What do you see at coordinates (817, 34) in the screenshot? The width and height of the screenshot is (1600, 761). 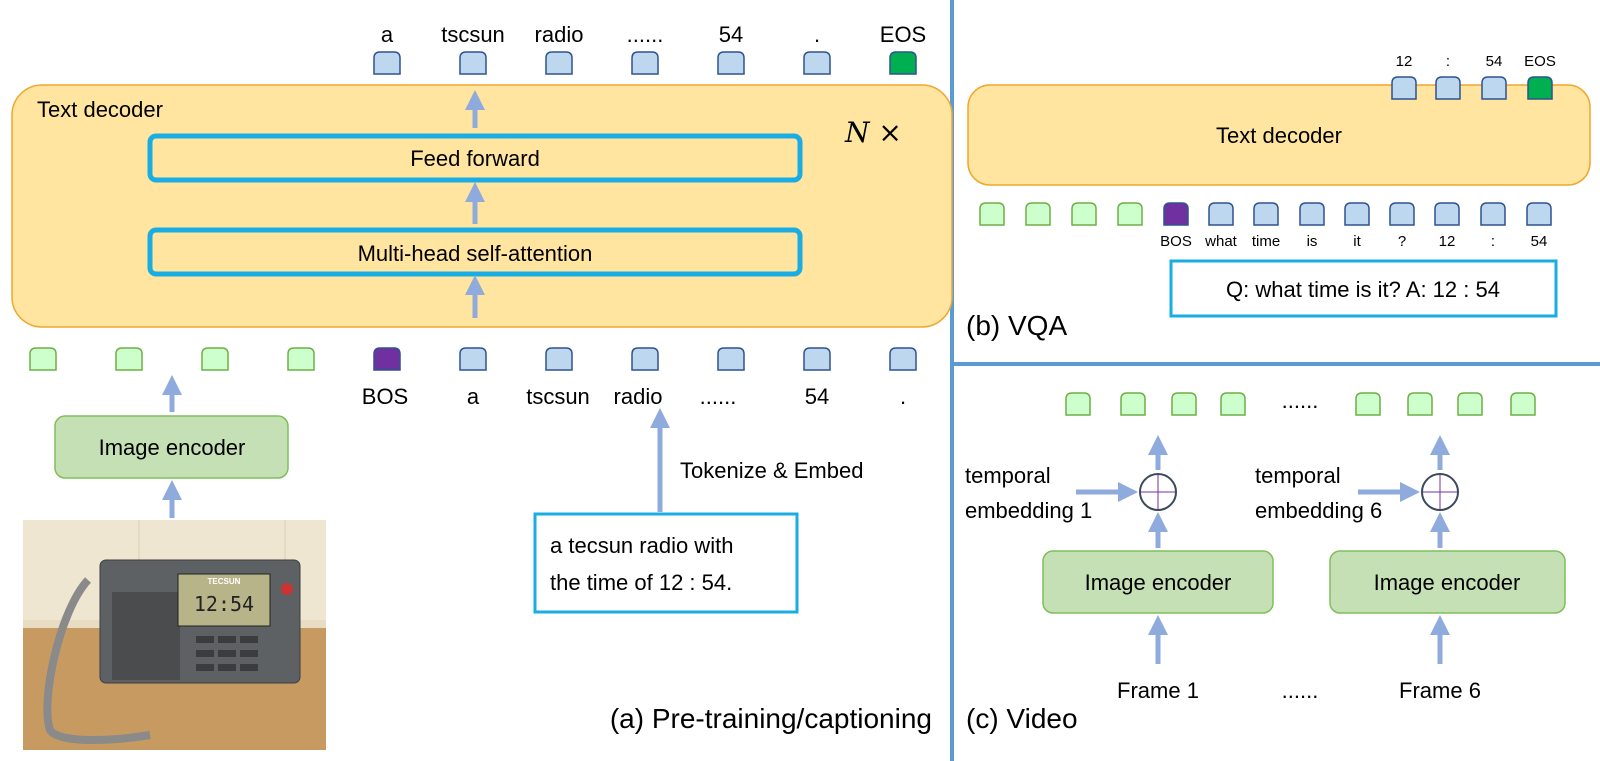 I see `output-token-label: .` at bounding box center [817, 34].